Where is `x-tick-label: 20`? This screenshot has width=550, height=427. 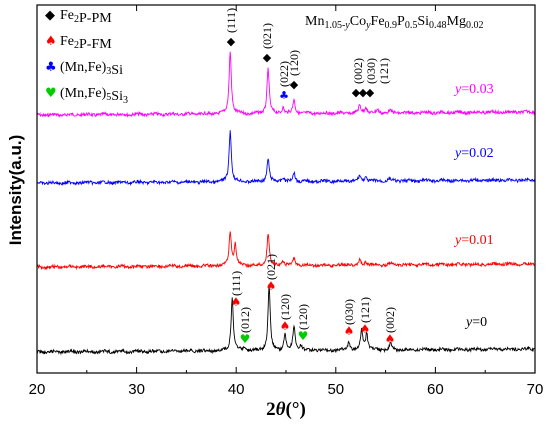 x-tick-label: 20 is located at coordinates (37, 389).